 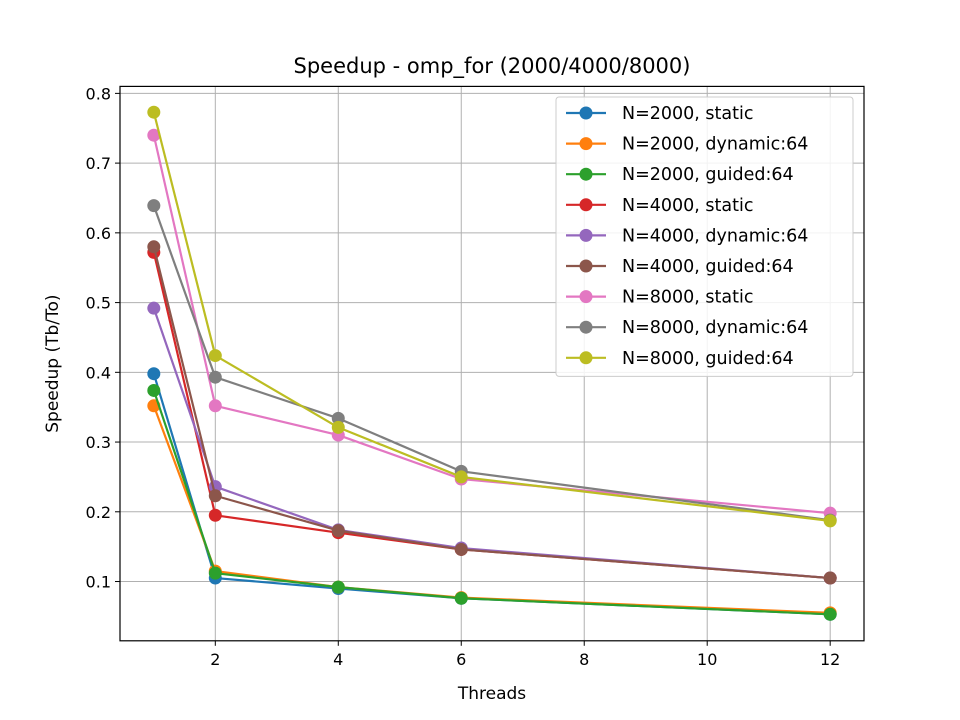 I want to click on legend-item: N=4000, static, so click(x=659, y=206).